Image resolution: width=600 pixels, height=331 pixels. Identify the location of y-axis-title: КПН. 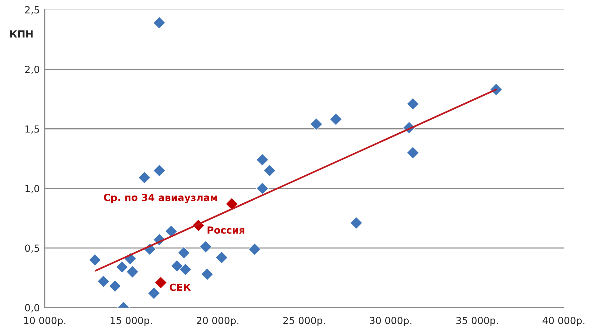
(21, 34).